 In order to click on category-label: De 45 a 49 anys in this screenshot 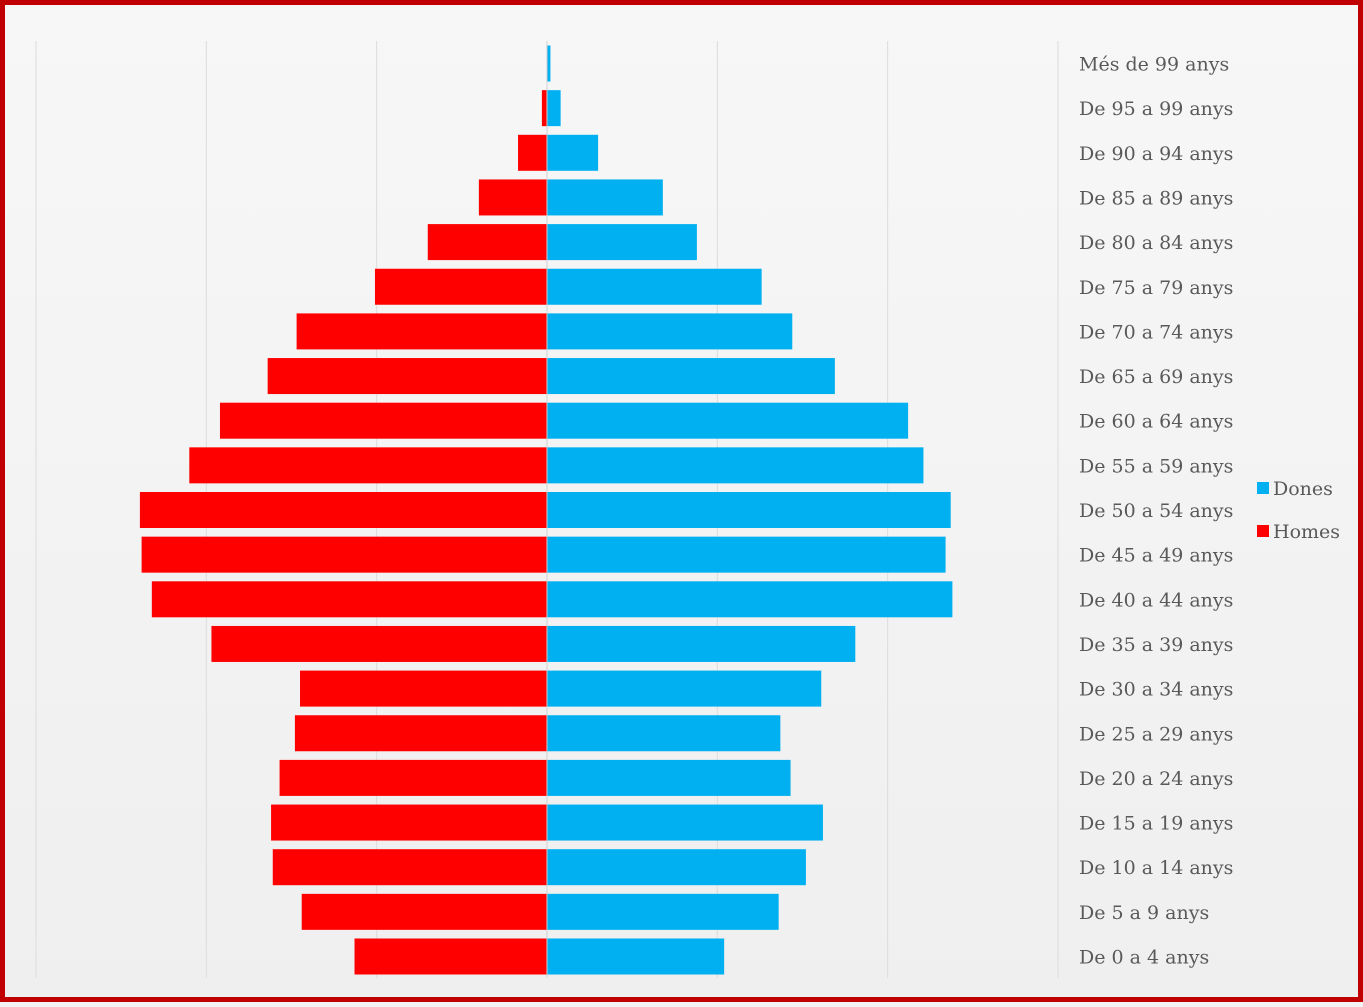, I will do `click(1156, 556)`.